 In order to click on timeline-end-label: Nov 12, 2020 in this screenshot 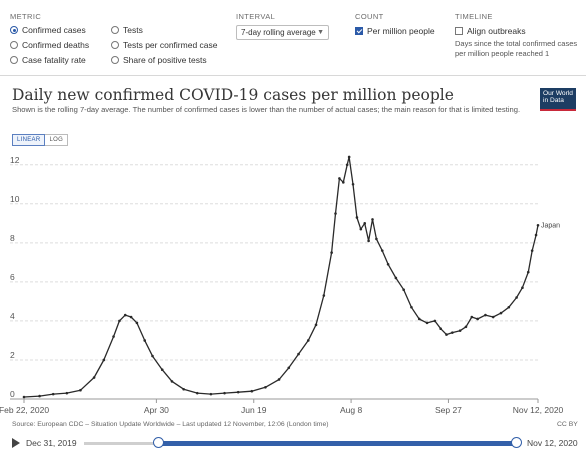, I will do `click(552, 443)`.